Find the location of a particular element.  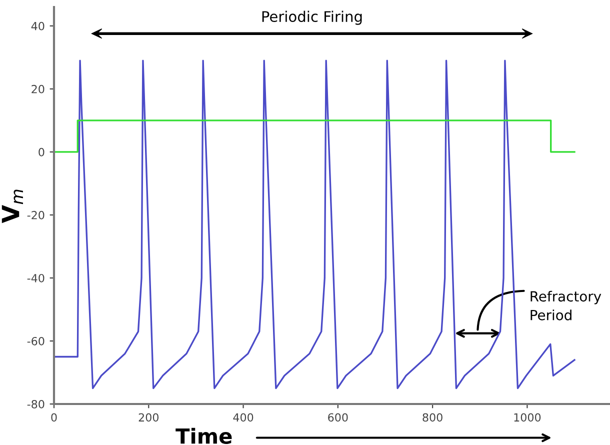

y-tick-label: 0 is located at coordinates (41, 152).